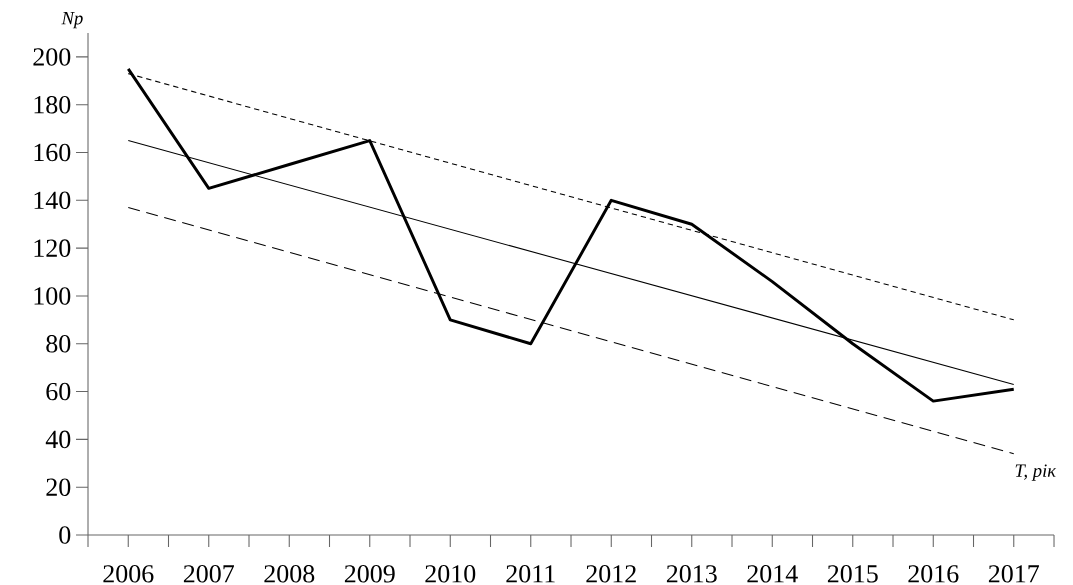 The width and height of the screenshot is (1073, 585). What do you see at coordinates (611, 574) in the screenshot?
I see `x-tick-label: 2012` at bounding box center [611, 574].